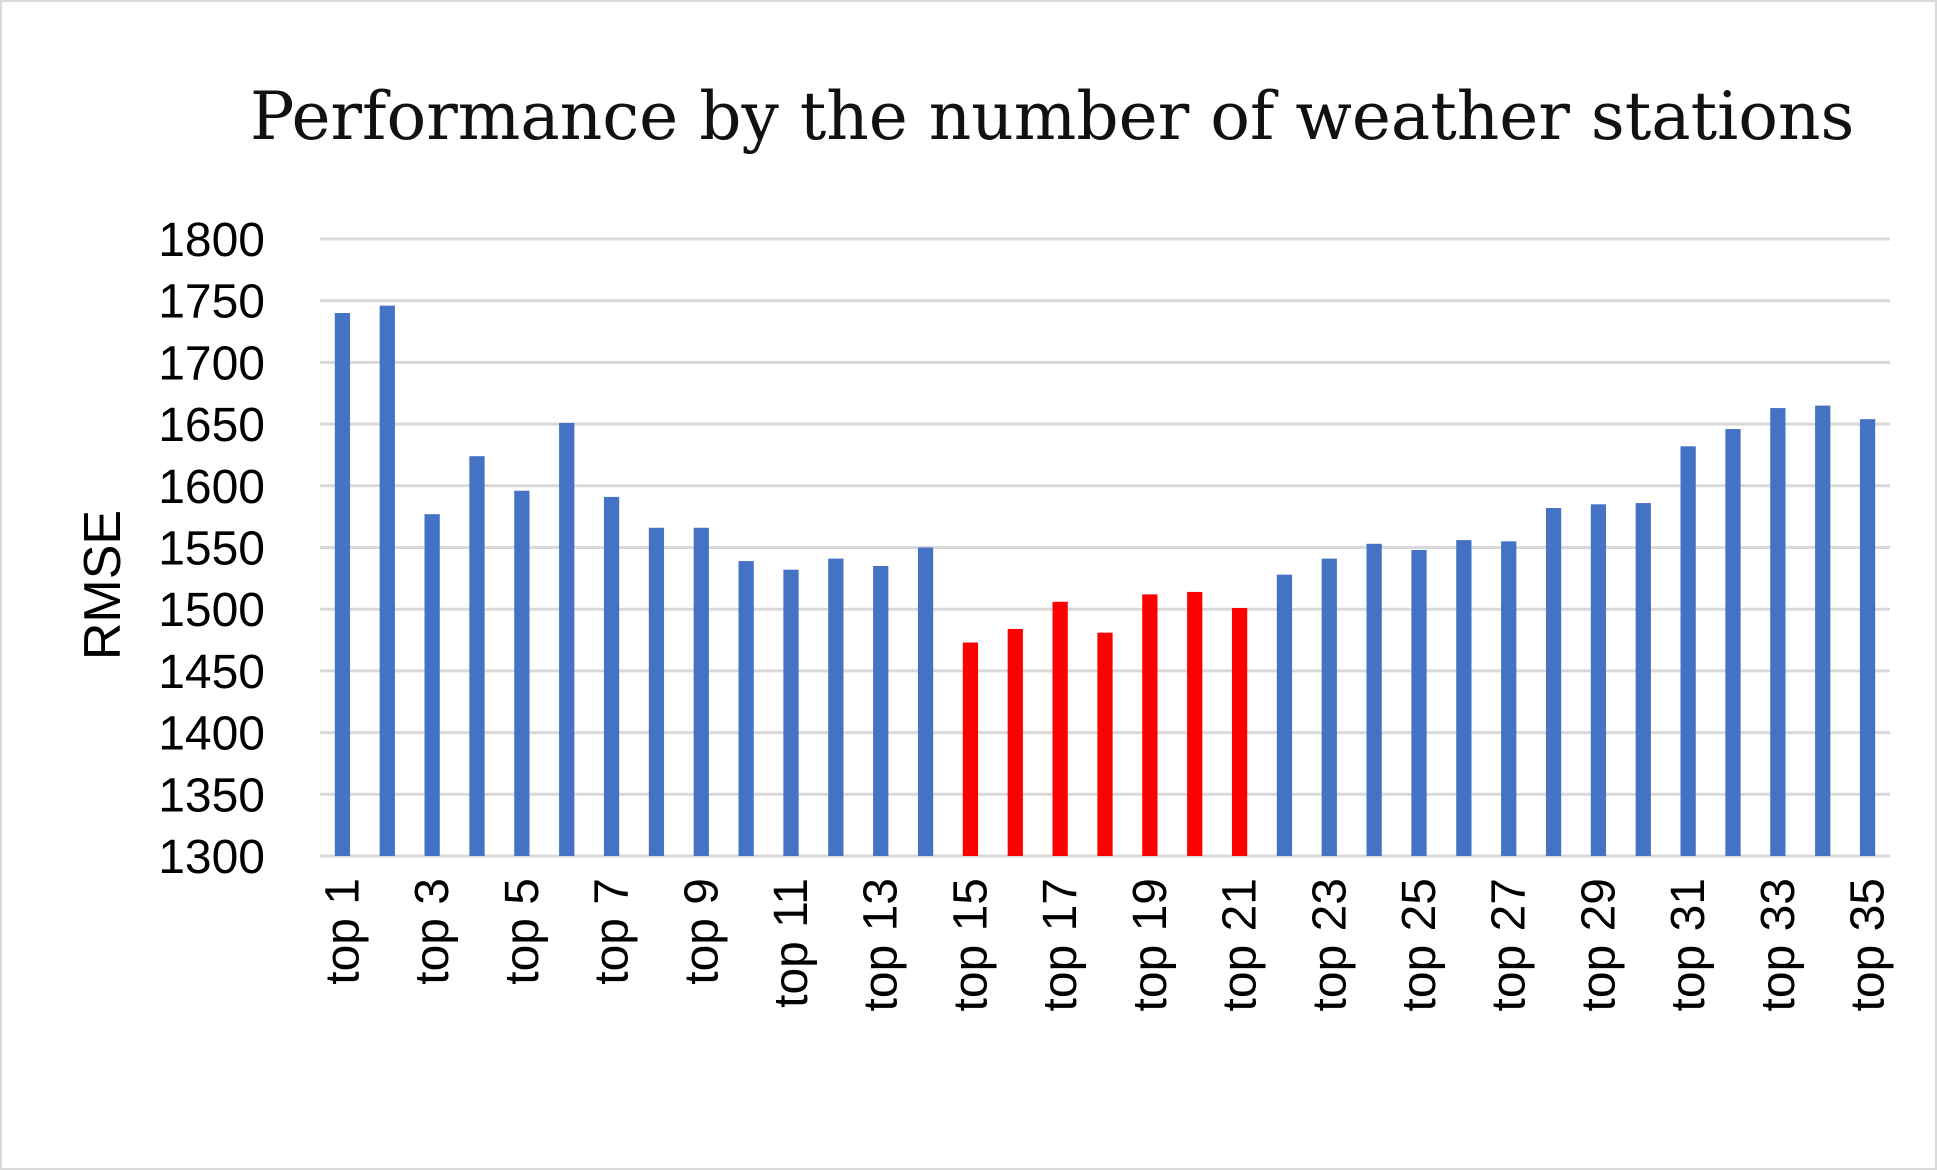 This screenshot has width=1937, height=1170. Describe the element at coordinates (211, 363) in the screenshot. I see `y-tick-label: 1700` at that location.